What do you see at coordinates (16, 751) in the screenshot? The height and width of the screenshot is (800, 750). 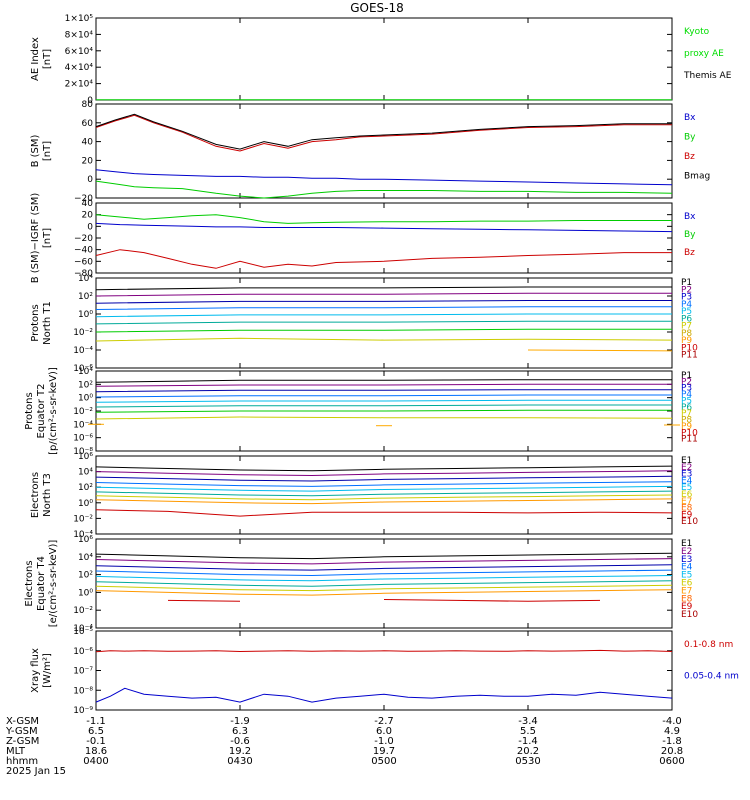 I see `ephem-row-label: MLT` at bounding box center [16, 751].